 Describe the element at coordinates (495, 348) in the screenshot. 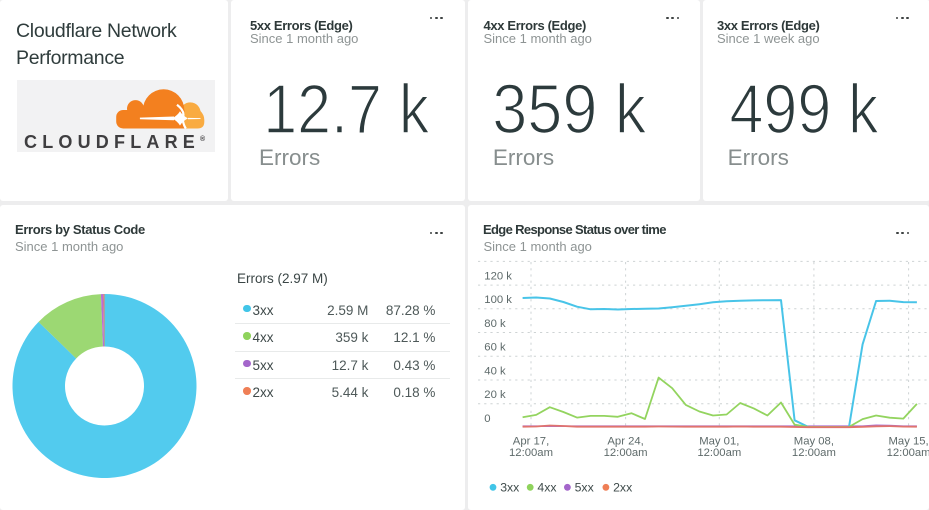

I see `svg-text: 60 k` at that location.